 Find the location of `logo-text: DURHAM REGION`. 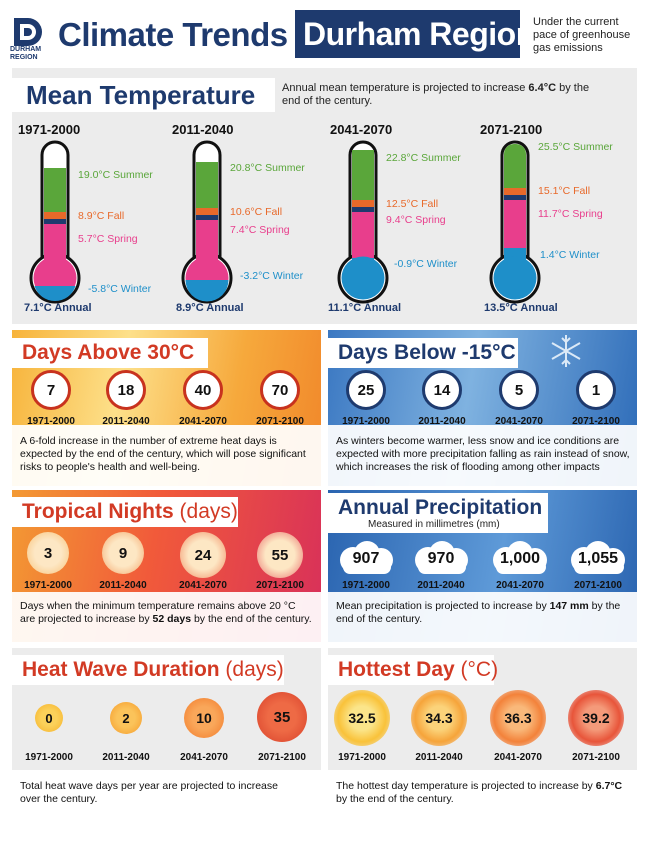

logo-text: DURHAM REGION is located at coordinates (26, 53).